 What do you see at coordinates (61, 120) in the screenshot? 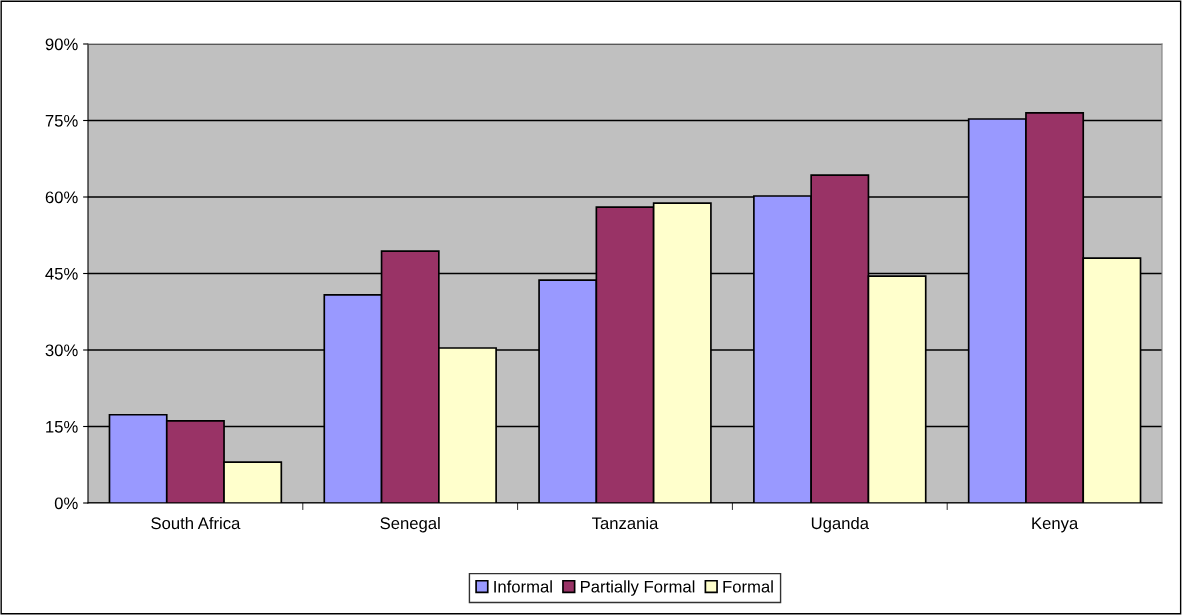
I see `y-tick-label: 75%` at bounding box center [61, 120].